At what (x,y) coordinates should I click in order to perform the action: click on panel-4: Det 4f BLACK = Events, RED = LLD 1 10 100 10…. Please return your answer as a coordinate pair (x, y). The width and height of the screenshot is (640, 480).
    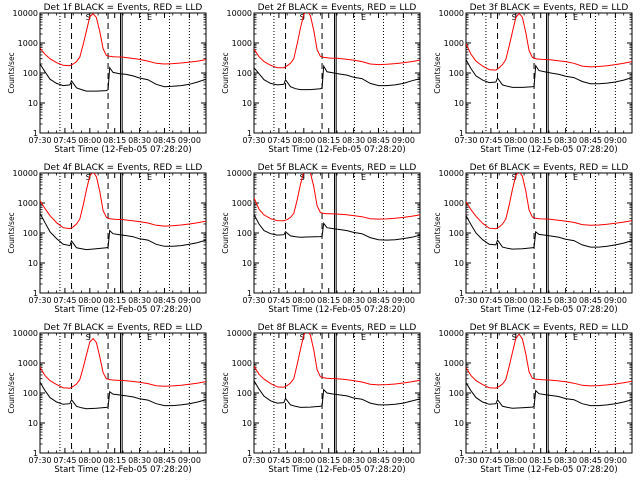
    Looking at the image, I should click on (107, 239).